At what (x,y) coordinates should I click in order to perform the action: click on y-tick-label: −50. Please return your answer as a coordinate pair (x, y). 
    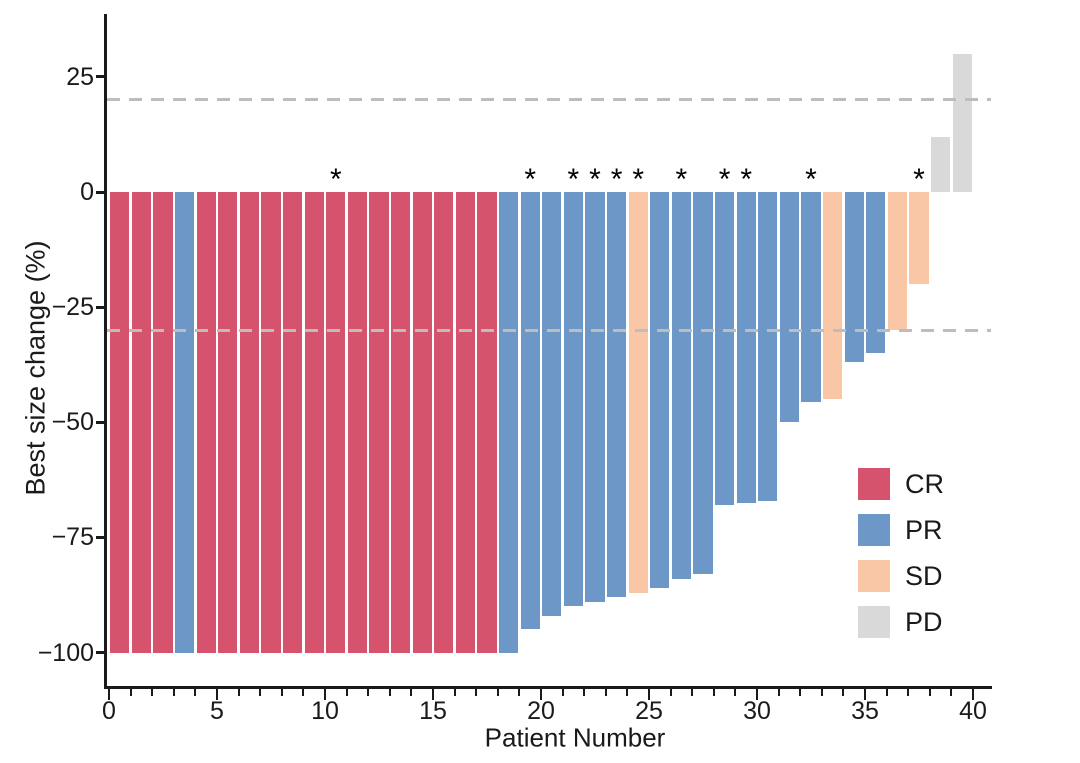
    Looking at the image, I should click on (72, 422).